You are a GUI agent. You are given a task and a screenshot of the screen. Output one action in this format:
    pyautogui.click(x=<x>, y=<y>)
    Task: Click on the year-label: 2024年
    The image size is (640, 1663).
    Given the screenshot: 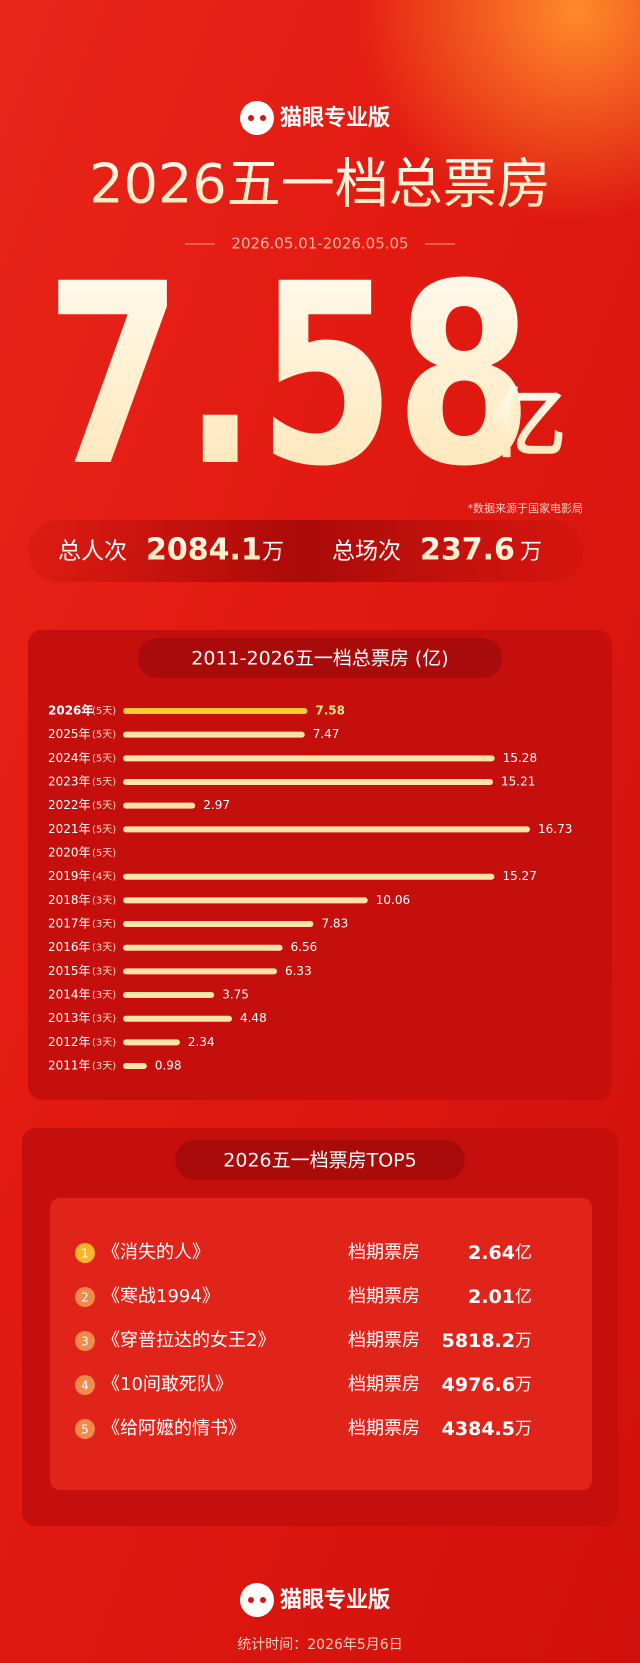 What is the action you would take?
    pyautogui.click(x=69, y=758)
    